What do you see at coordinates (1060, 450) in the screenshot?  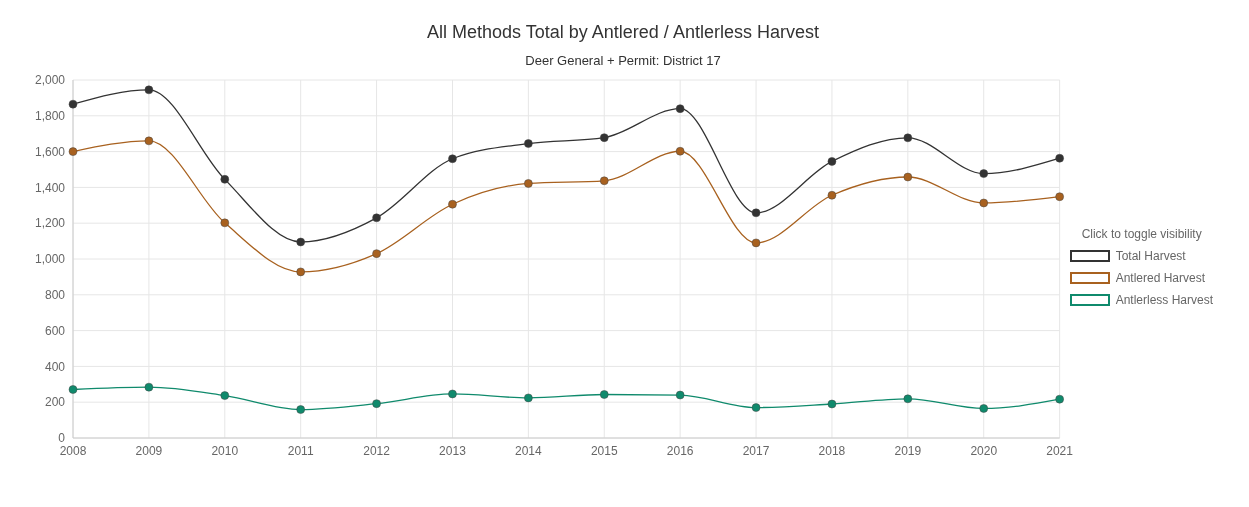 I see `x-tick-label: 2021` at bounding box center [1060, 450].